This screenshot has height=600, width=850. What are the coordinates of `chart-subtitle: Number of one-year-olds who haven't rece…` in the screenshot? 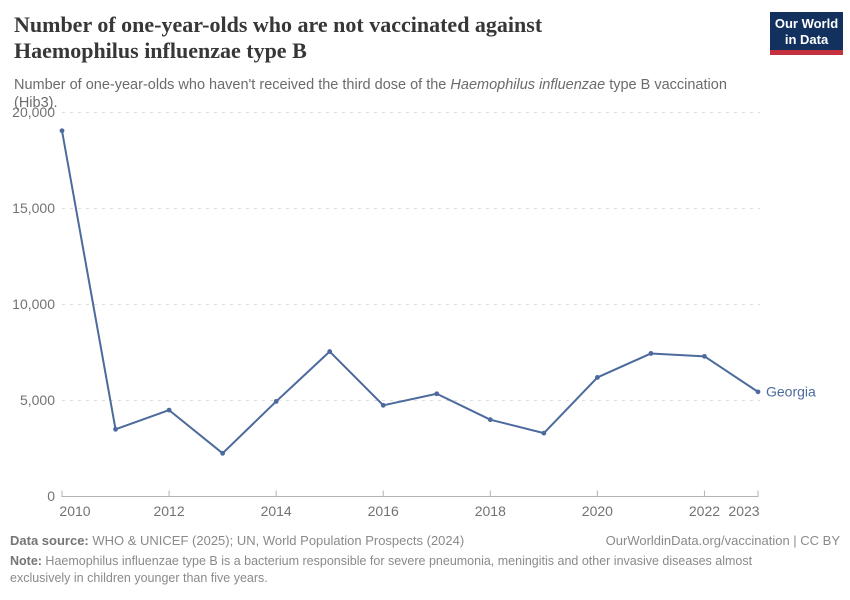 It's located at (394, 94).